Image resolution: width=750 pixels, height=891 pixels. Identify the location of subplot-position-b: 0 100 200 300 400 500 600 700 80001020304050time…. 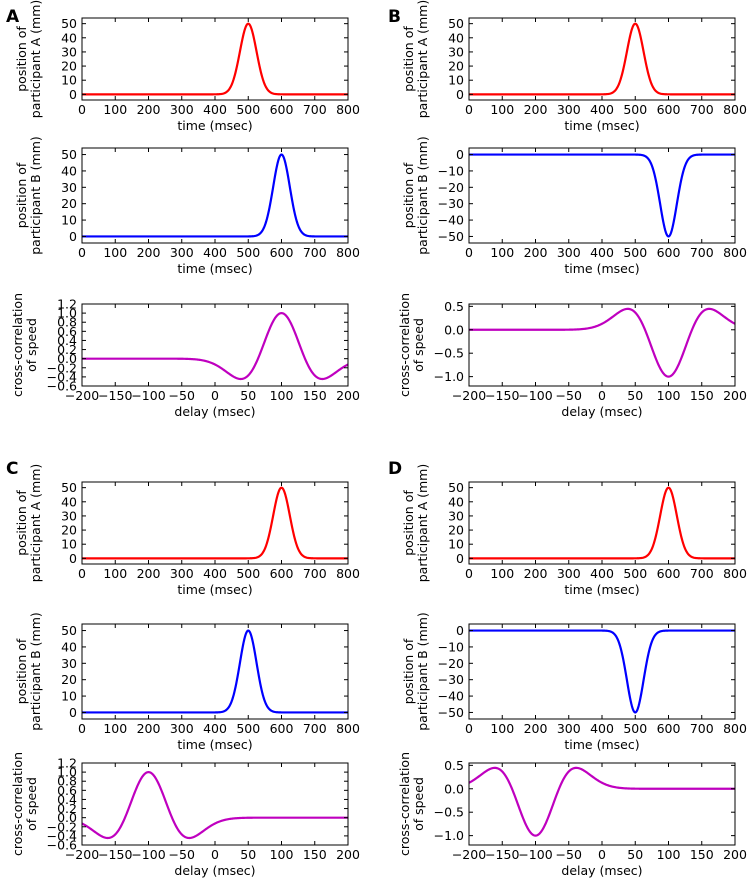
(187, 682).